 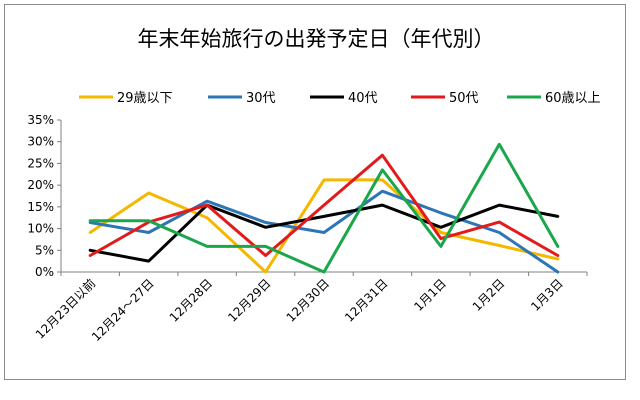 What do you see at coordinates (363, 98) in the screenshot?
I see `legend-label-3: 40代` at bounding box center [363, 98].